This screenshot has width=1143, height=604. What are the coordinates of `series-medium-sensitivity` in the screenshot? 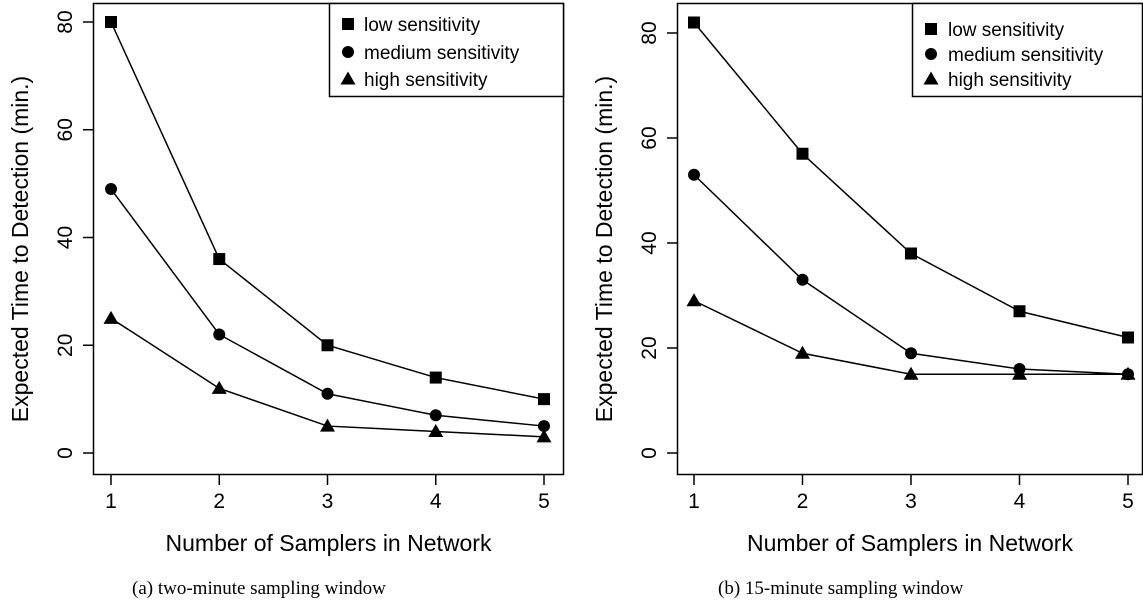 It's located at (911, 274).